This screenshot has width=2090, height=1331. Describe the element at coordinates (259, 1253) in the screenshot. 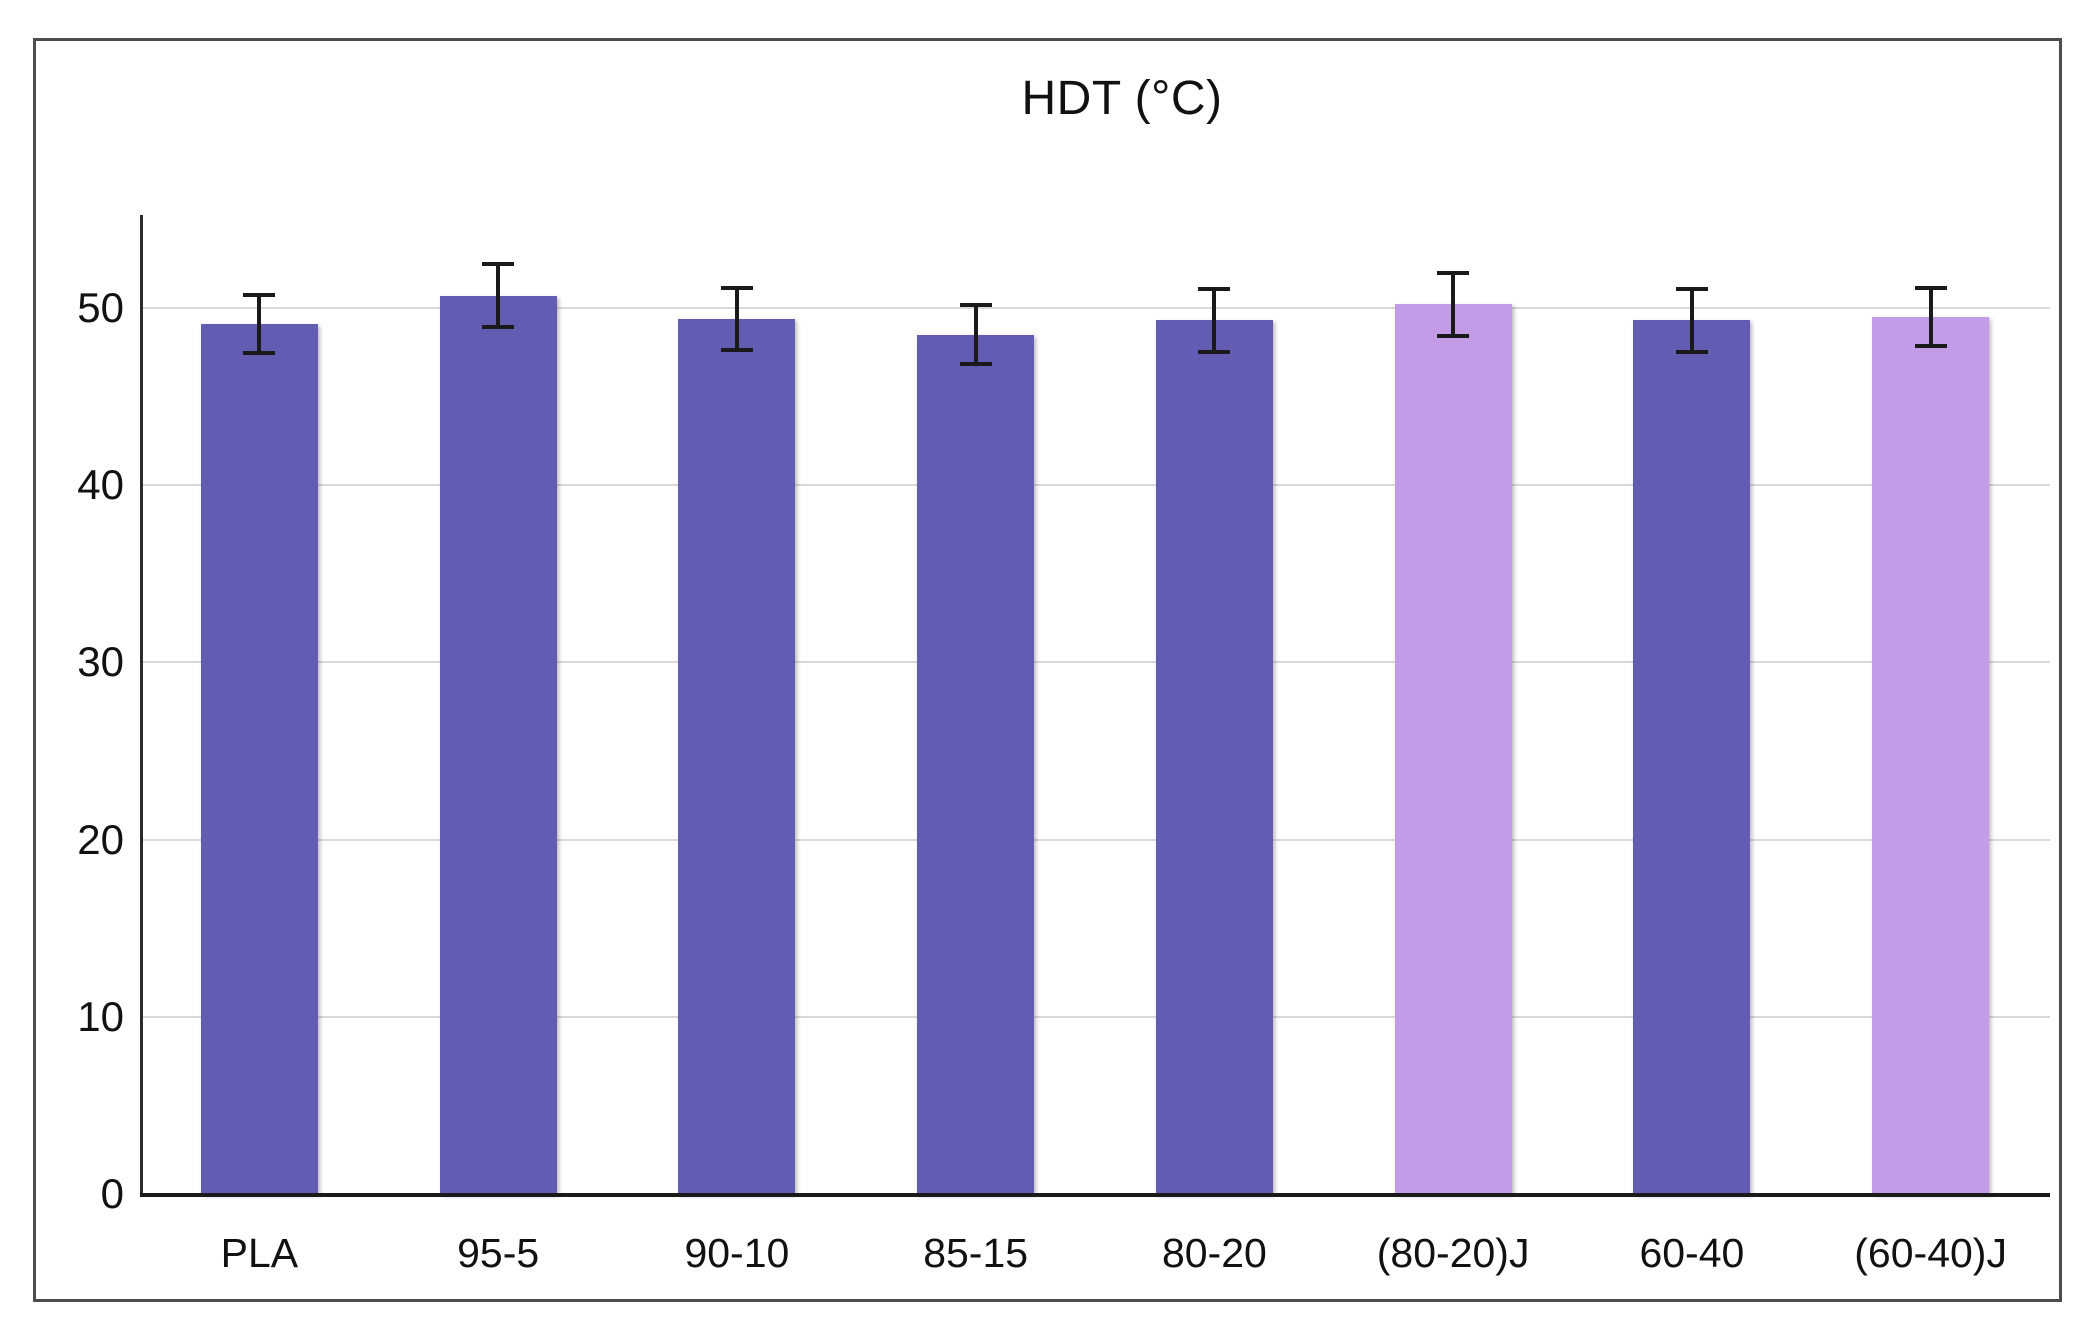

I see `x-tick-label-PLA: PLA` at that location.